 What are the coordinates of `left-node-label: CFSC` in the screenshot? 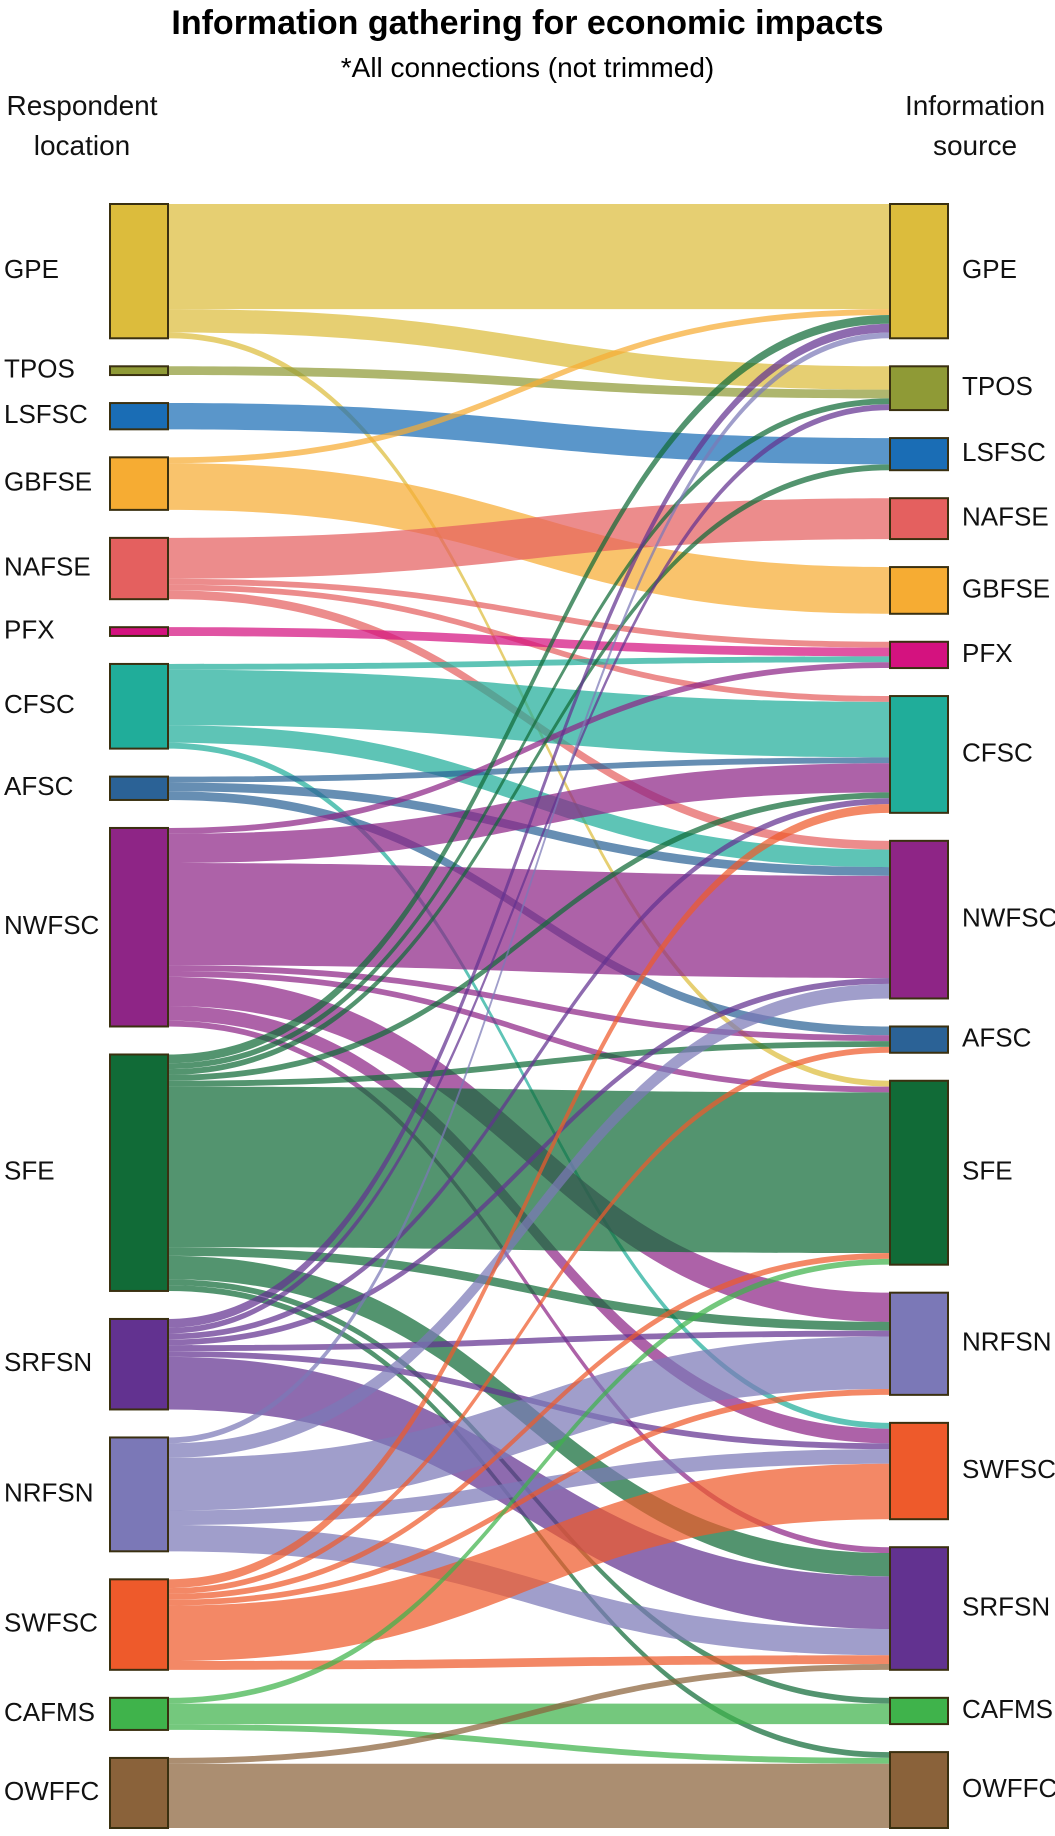 It's located at (39, 704).